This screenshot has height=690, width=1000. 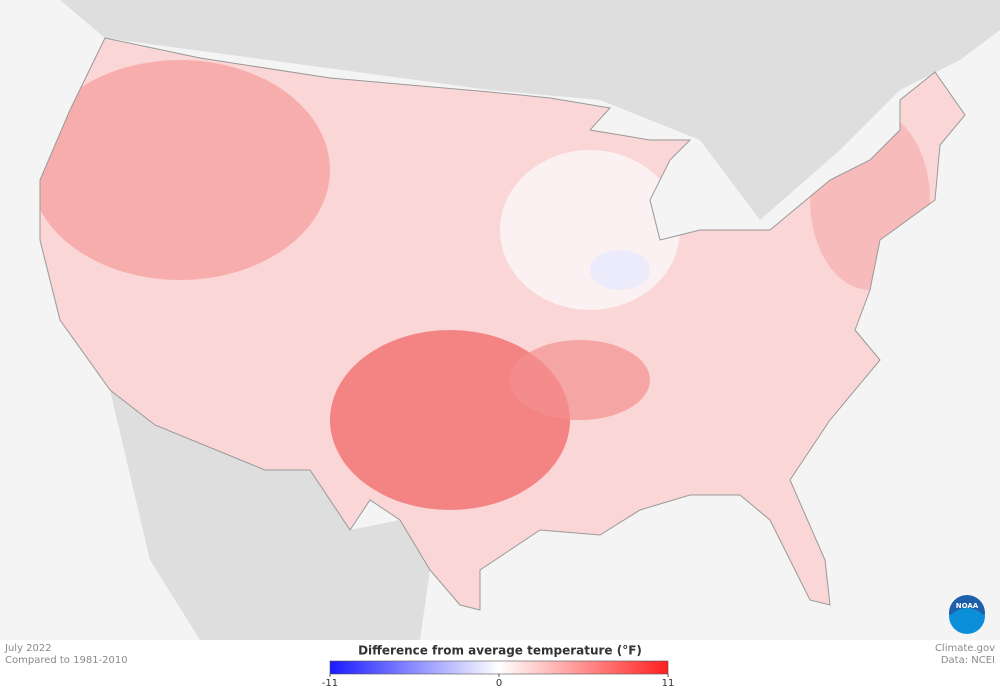 I want to click on period: July 2022, so click(x=28, y=648).